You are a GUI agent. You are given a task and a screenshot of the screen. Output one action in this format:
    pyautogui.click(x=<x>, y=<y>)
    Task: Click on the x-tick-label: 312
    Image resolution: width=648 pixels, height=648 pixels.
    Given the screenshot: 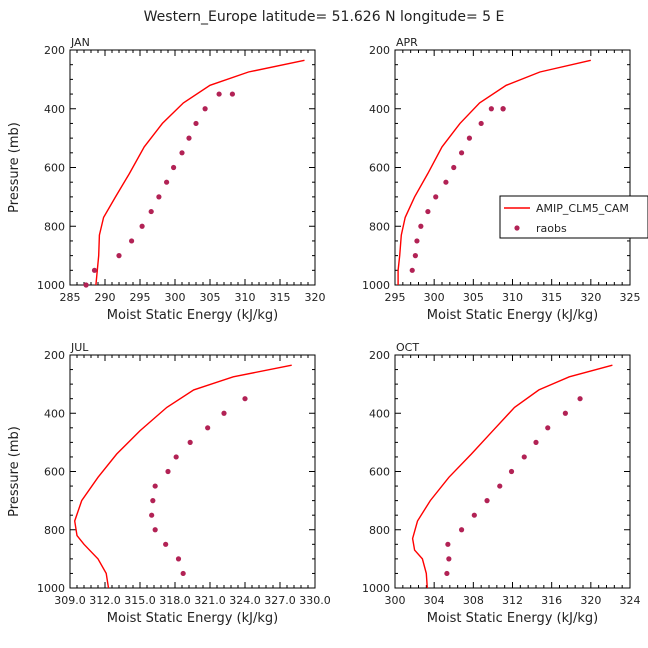 What is the action you would take?
    pyautogui.click(x=512, y=600)
    